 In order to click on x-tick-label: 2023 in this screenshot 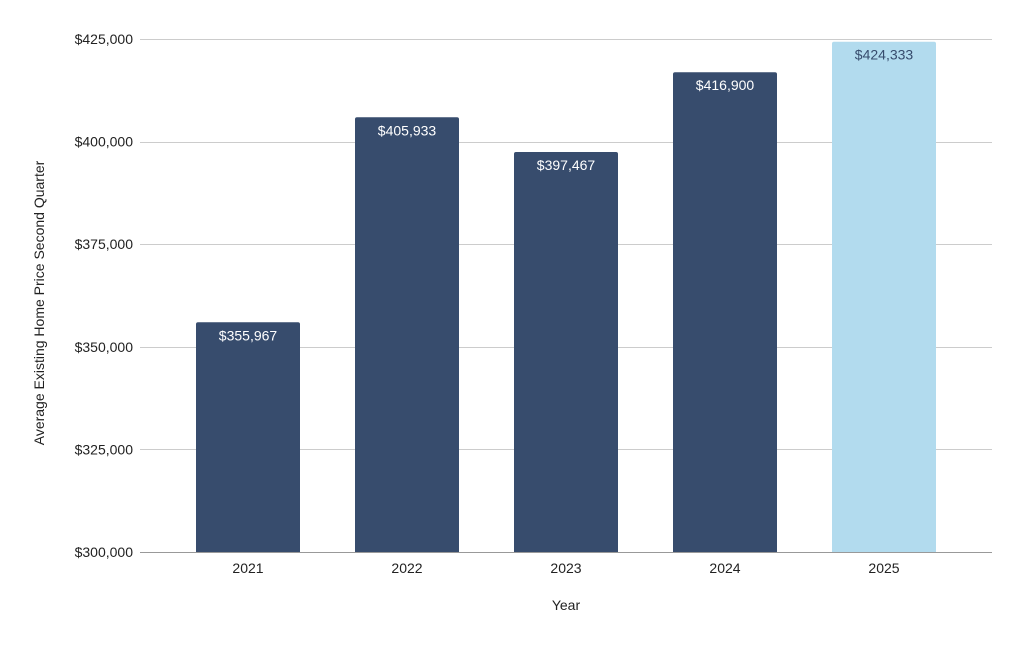, I will do `click(565, 568)`.